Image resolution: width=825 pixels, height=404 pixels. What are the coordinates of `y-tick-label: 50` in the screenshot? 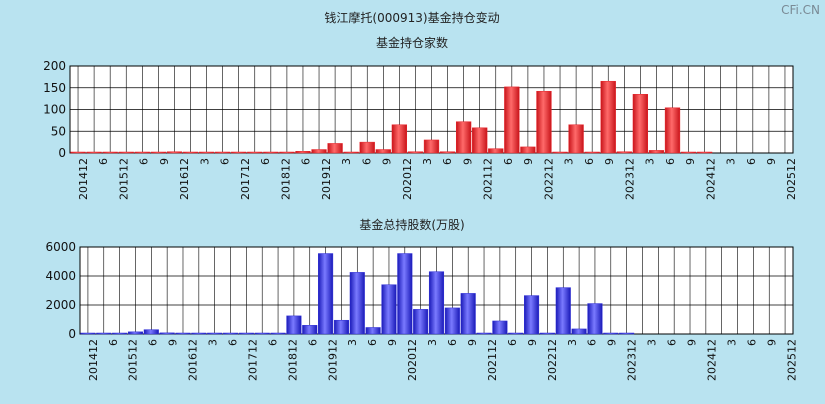 It's located at (58, 131).